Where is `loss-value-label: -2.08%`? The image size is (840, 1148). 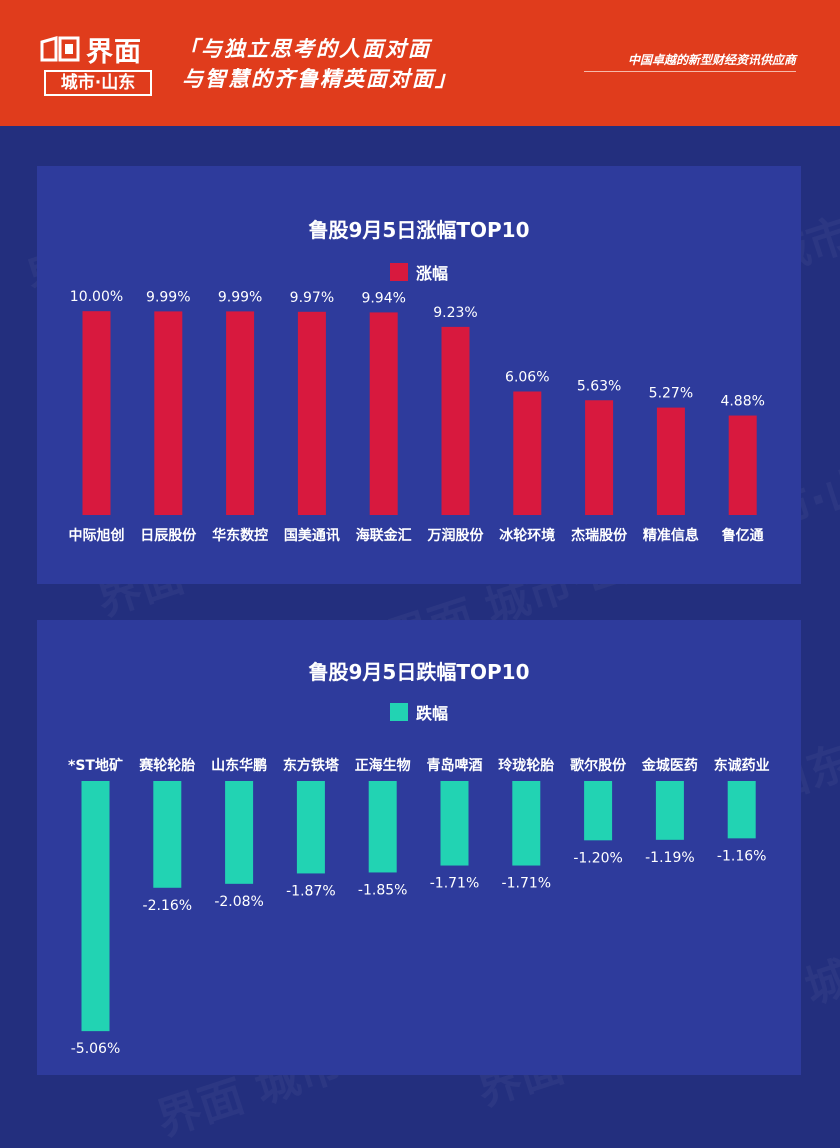
loss-value-label: -2.08% is located at coordinates (239, 902).